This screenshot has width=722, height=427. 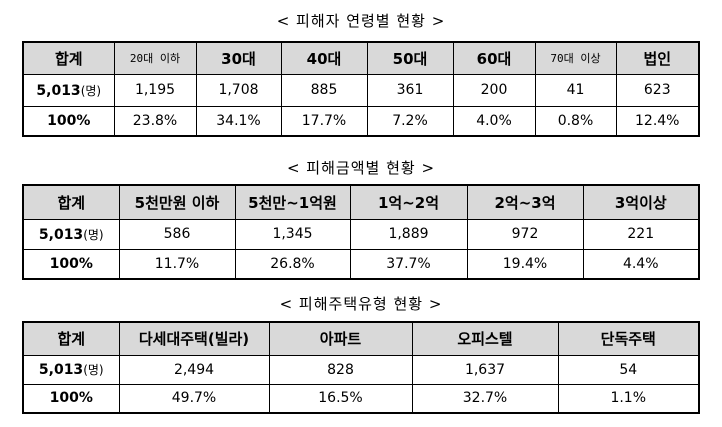 What do you see at coordinates (340, 398) in the screenshot?
I see `housing-pct-cell: 16.5%` at bounding box center [340, 398].